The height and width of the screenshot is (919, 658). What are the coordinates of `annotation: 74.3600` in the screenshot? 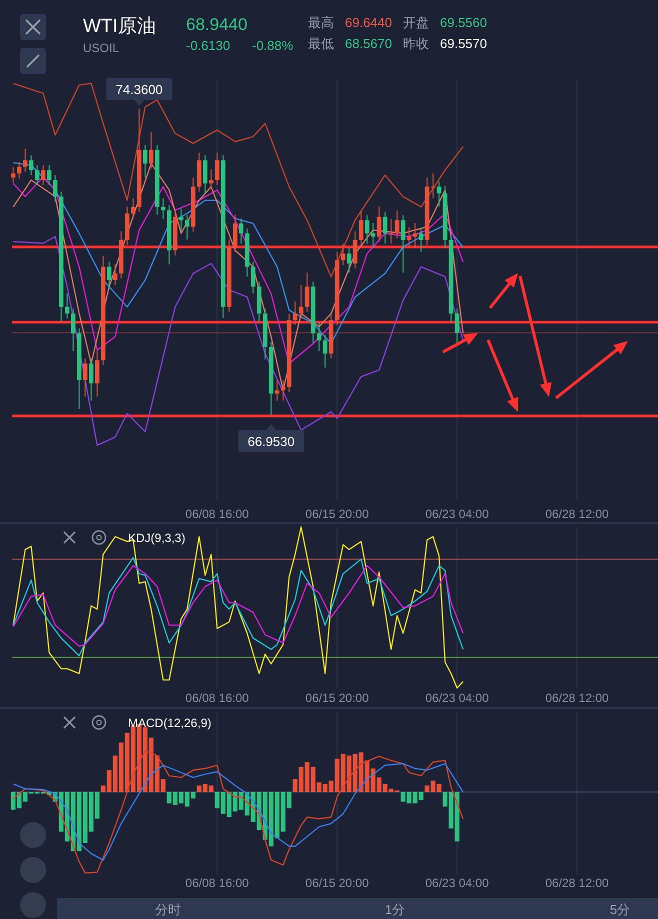 It's located at (139, 89).